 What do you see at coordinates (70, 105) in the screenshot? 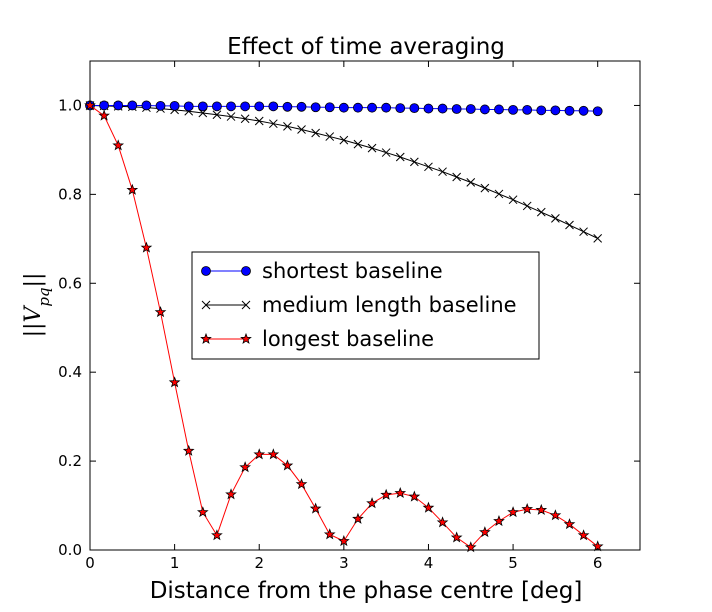
I see `y-tick-label: 1.0` at bounding box center [70, 105].